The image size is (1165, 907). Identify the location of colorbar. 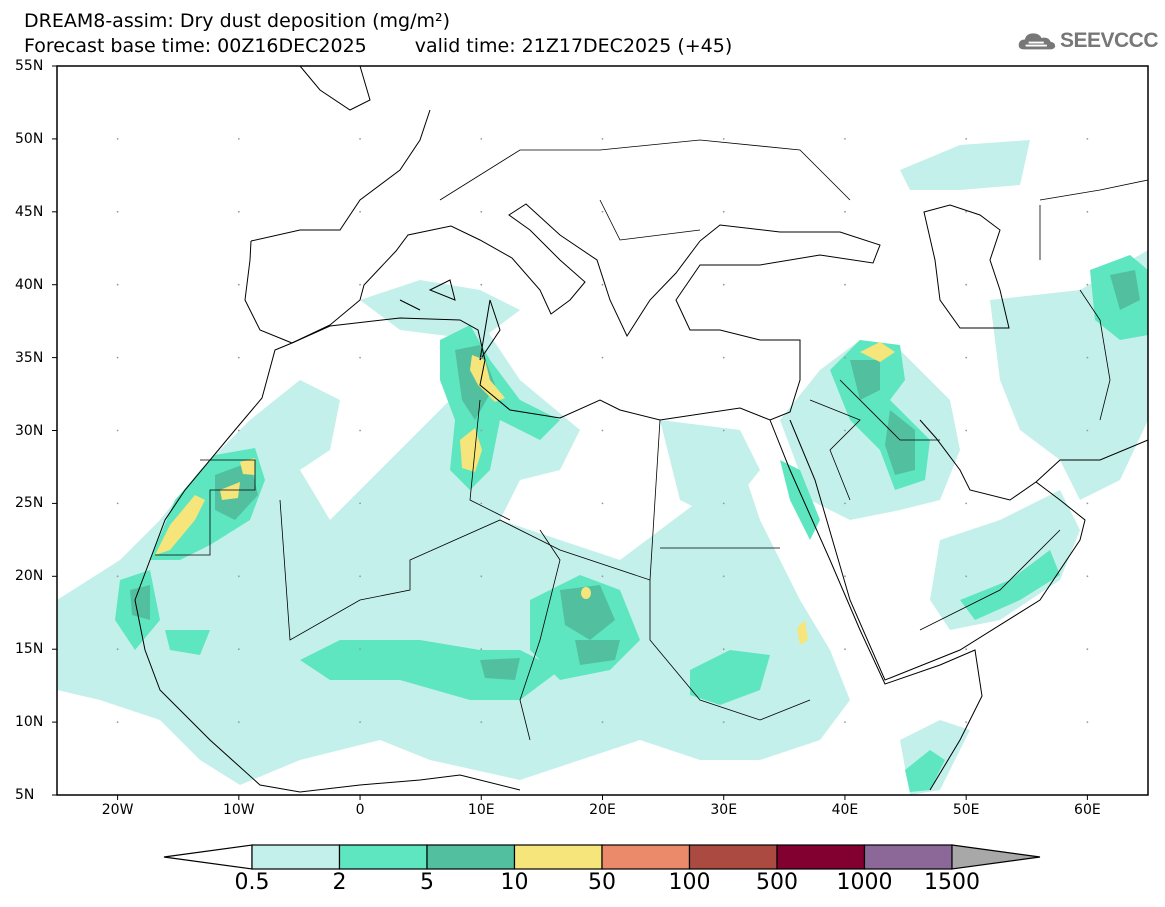
(602, 857).